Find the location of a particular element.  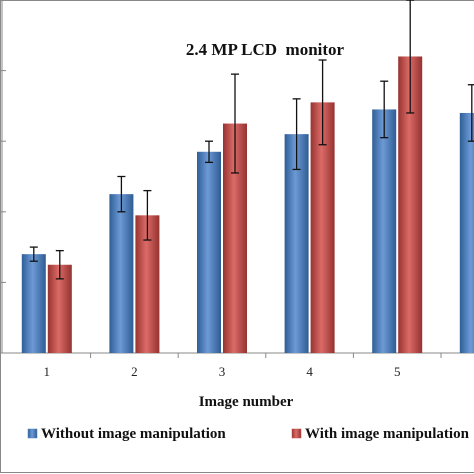

x-axis-title: Image number is located at coordinates (246, 402).